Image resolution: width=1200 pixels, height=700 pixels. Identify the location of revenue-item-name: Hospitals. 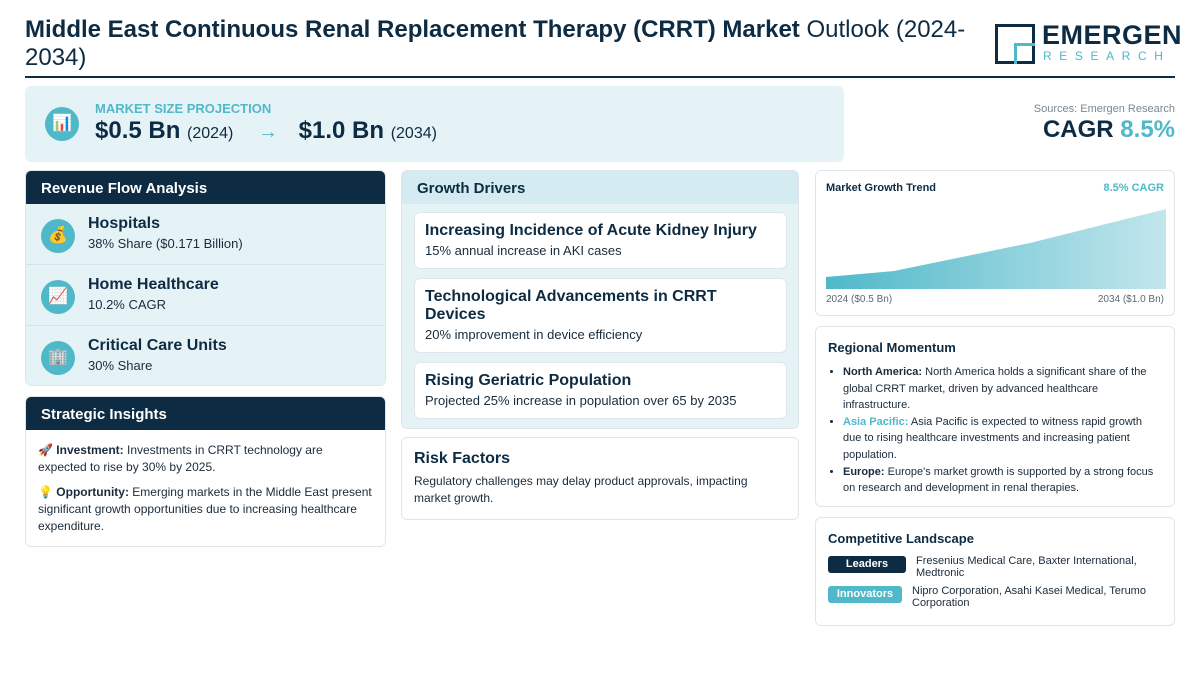
(124, 223).